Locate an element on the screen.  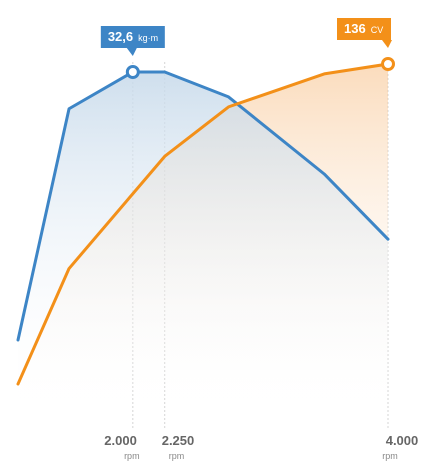
x-axis-ticks: 2.000 rpm 2.250 rpm 4.000 rpm is located at coordinates (261, 447).